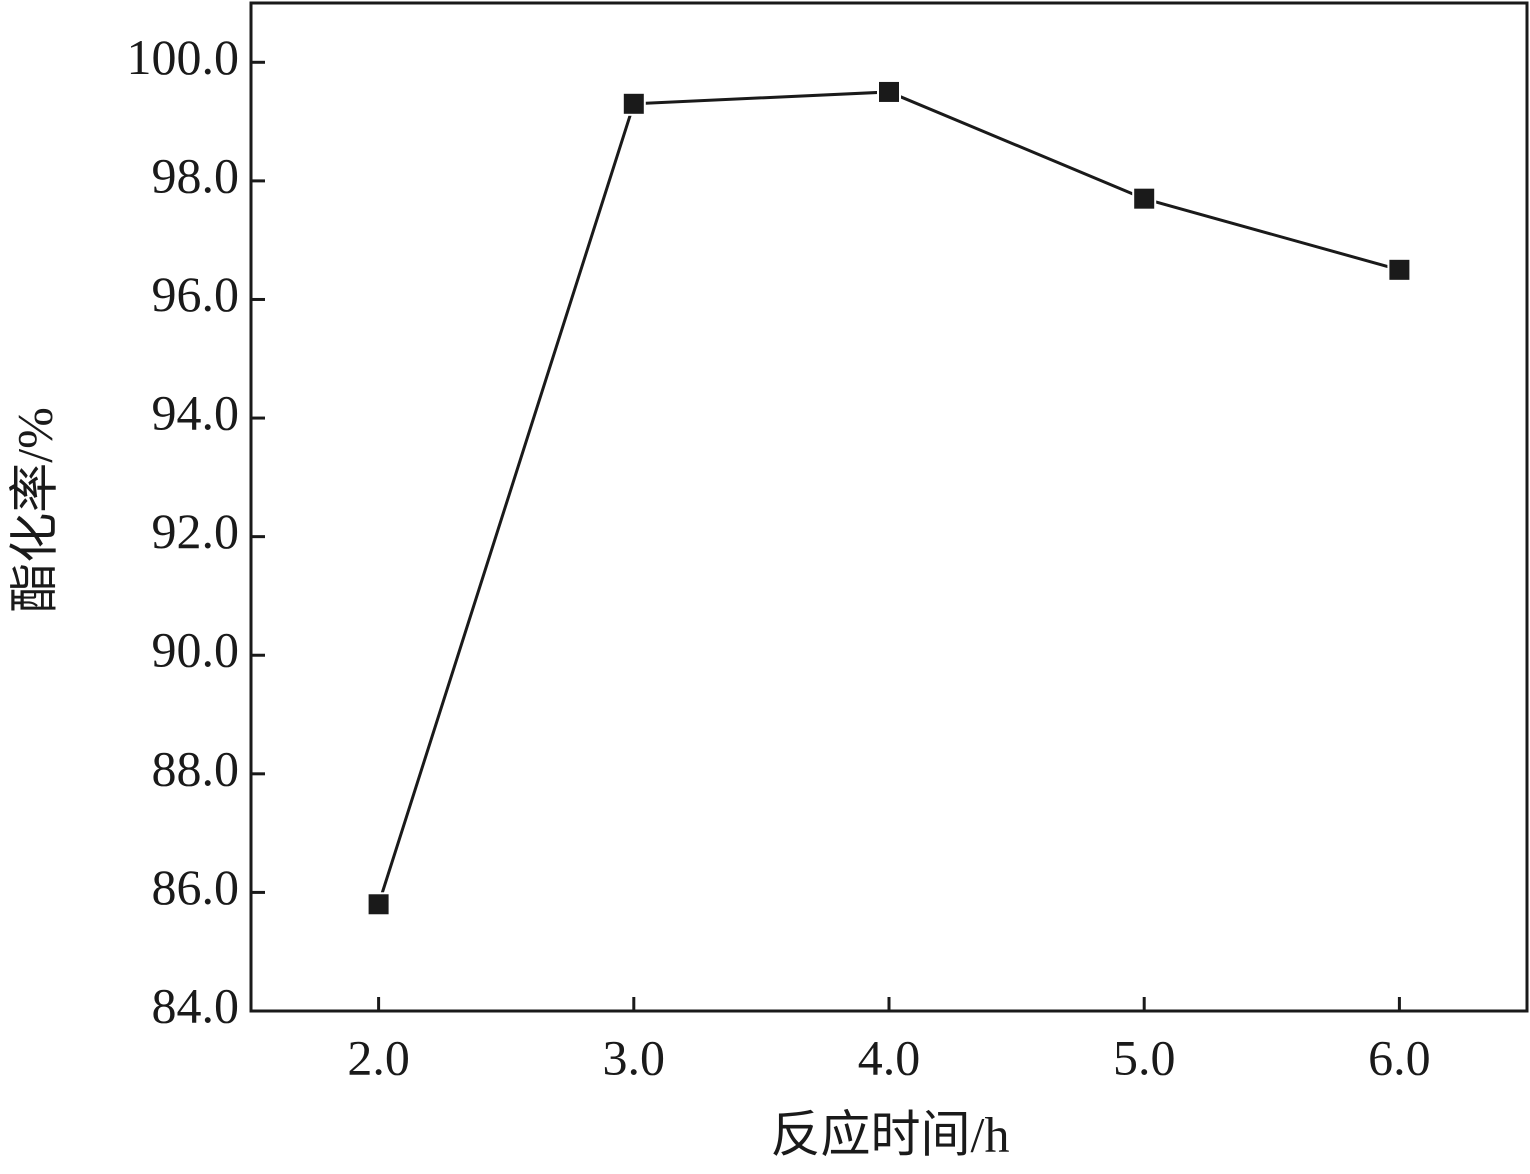 The width and height of the screenshot is (1530, 1174). I want to click on y-tick-label: 92.0, so click(196, 531).